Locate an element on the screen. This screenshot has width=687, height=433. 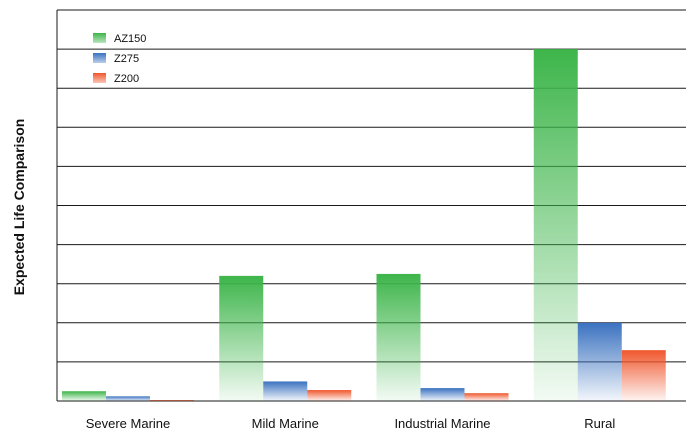
bar-z275-rural is located at coordinates (599, 361).